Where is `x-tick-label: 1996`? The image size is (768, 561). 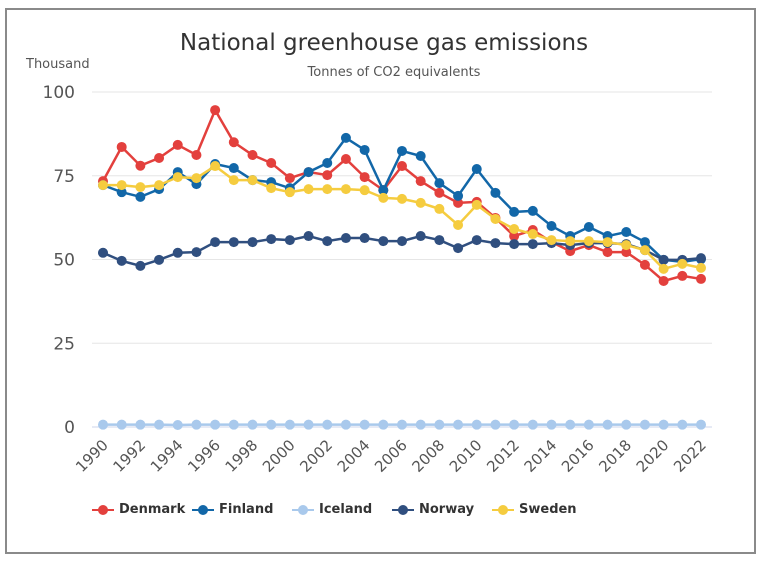 x-tick-label: 1996 is located at coordinates (204, 456).